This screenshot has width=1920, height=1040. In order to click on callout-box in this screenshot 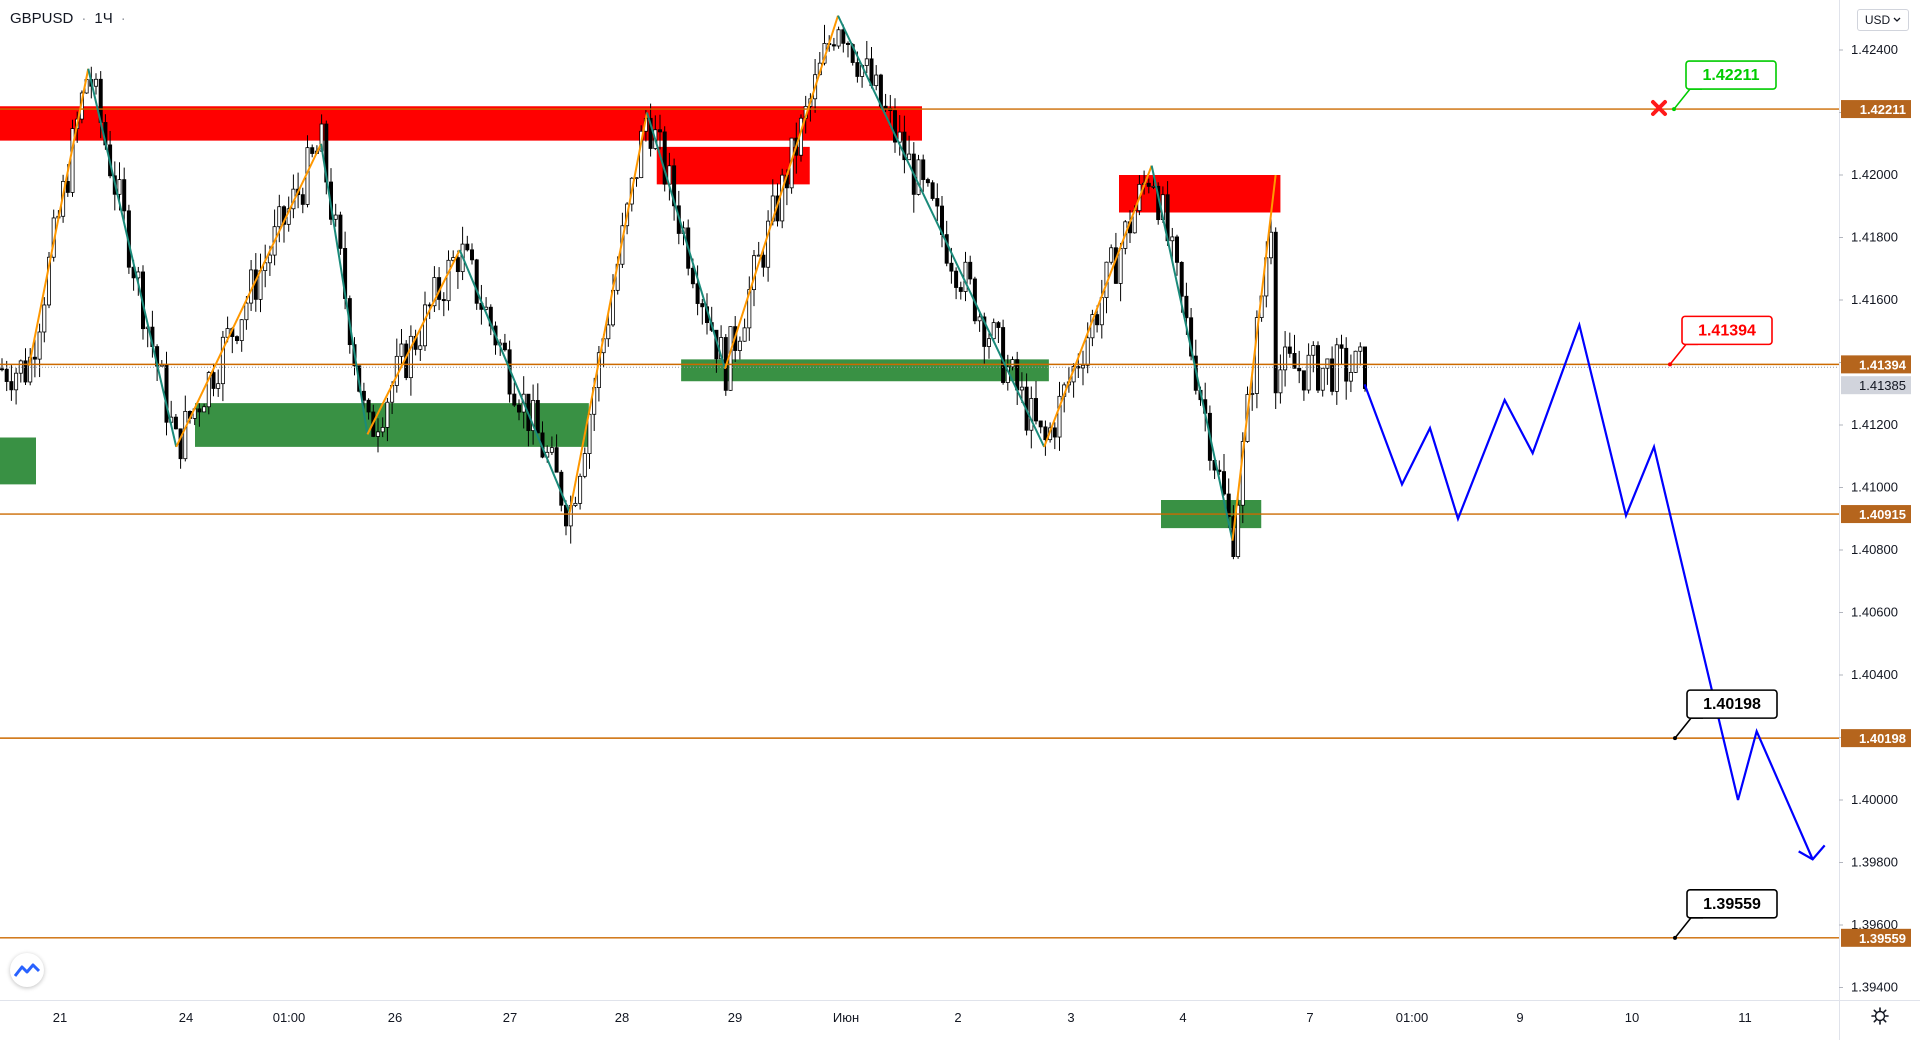, I will do `click(1727, 330)`.